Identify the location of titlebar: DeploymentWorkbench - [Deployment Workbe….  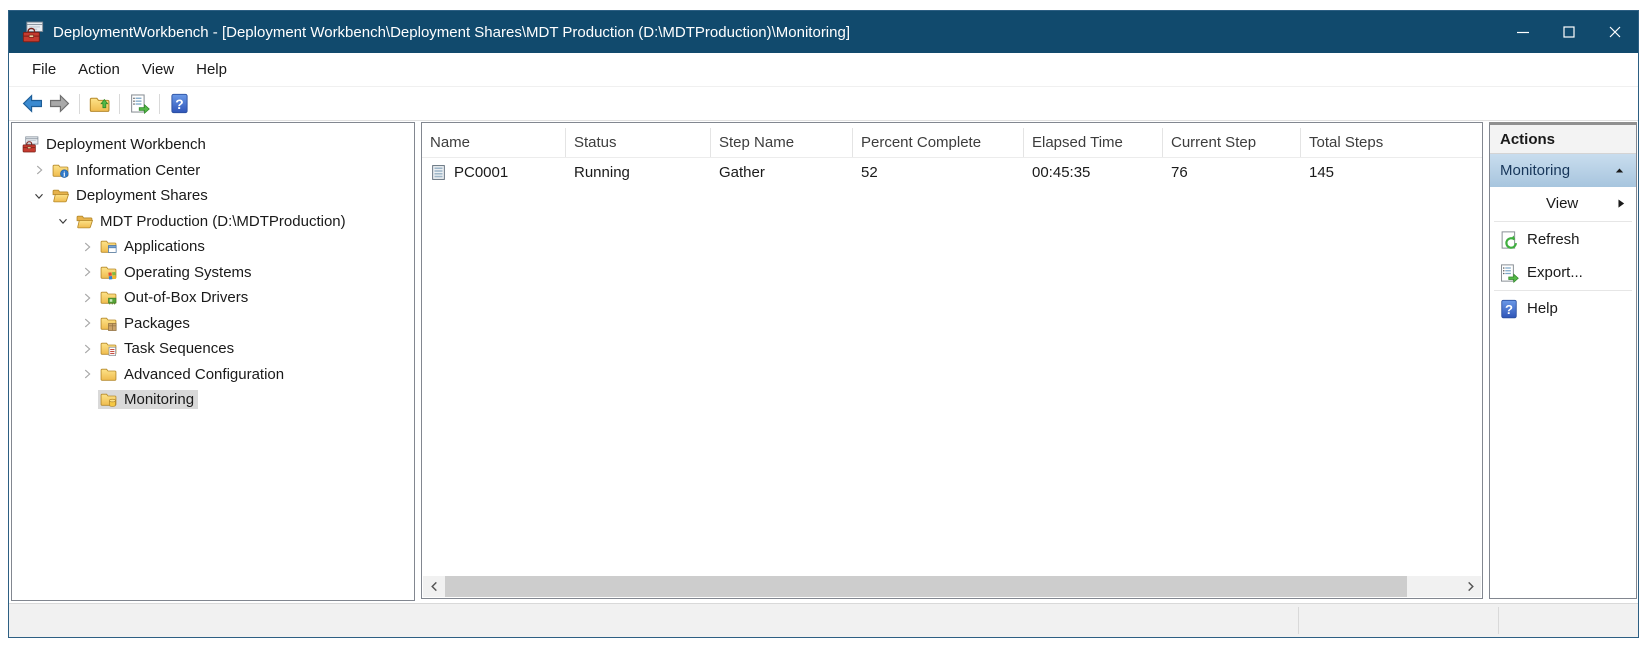
(823, 32).